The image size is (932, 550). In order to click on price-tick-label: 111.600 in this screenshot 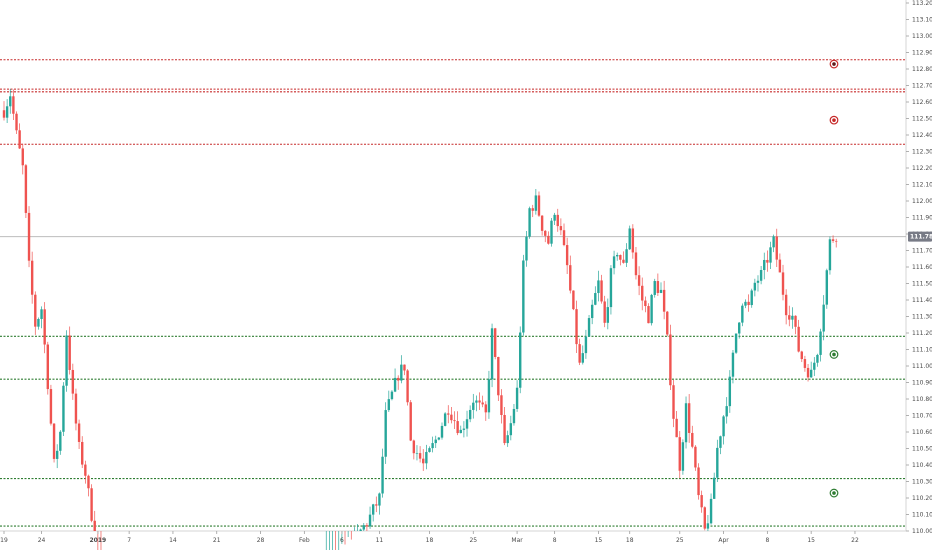, I will do `click(922, 267)`.